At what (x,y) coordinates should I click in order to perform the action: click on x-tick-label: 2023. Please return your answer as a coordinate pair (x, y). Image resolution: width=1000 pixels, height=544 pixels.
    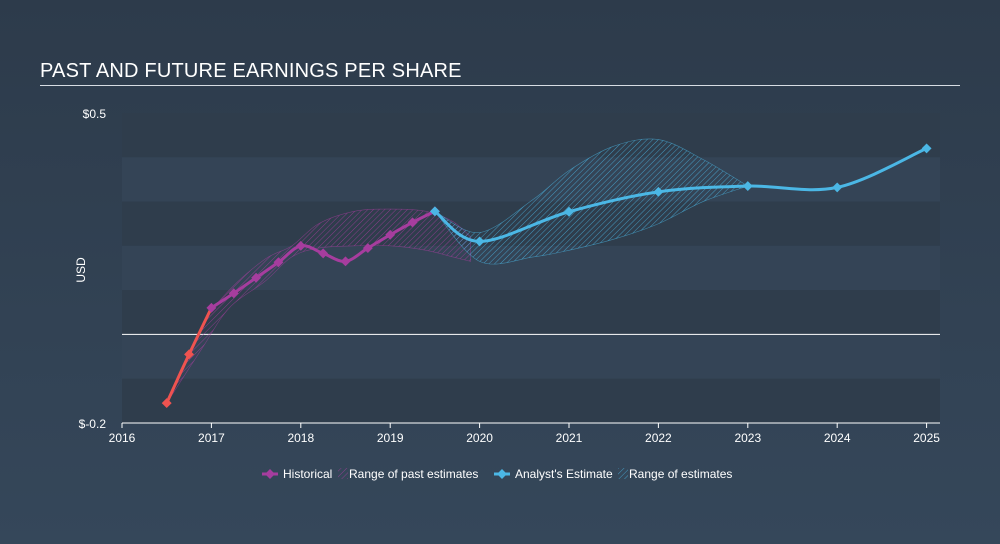
    Looking at the image, I should click on (747, 438).